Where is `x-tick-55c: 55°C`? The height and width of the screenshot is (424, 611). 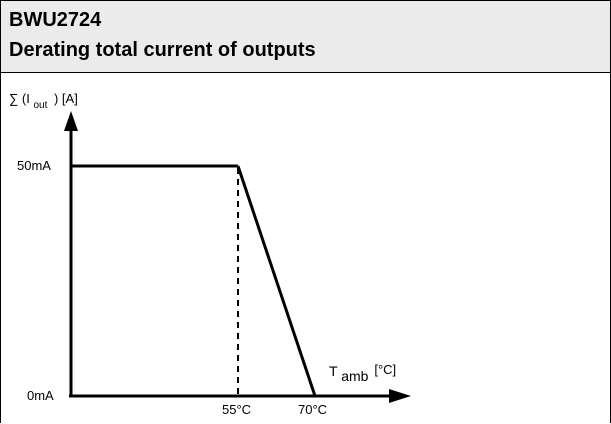
x-tick-55c: 55°C is located at coordinates (236, 409).